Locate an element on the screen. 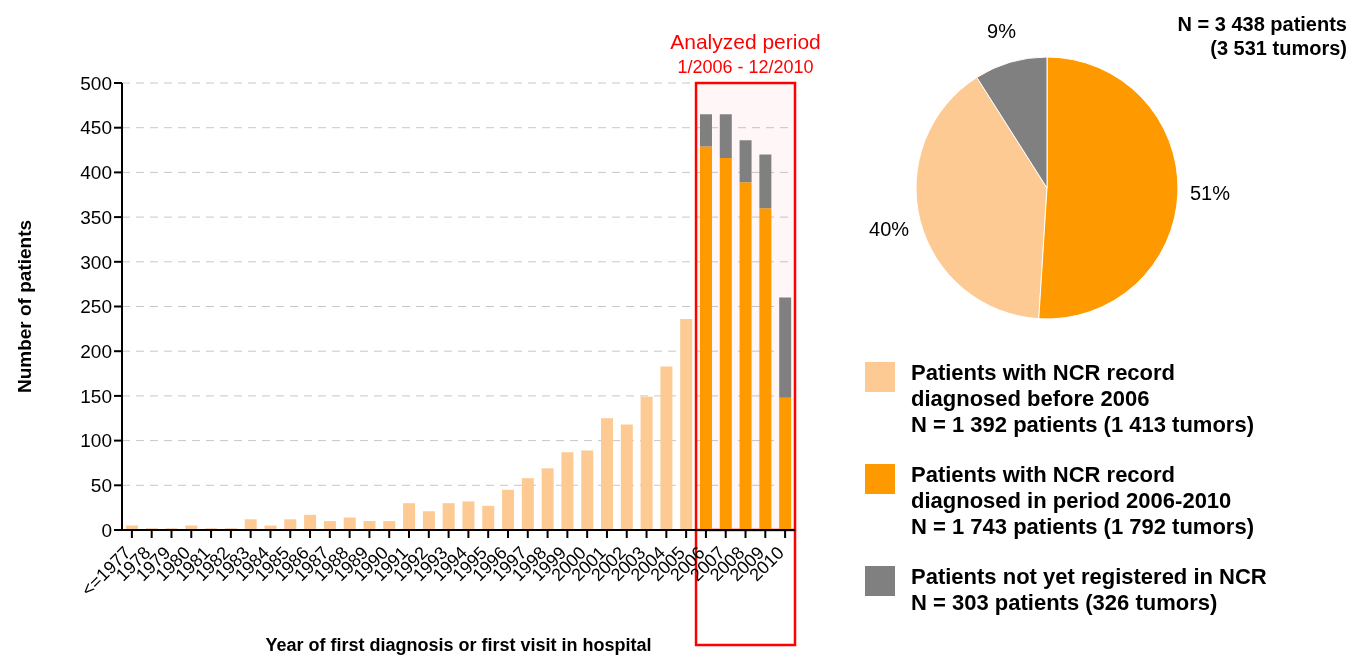  y-tick-label: 150 is located at coordinates (96, 396).